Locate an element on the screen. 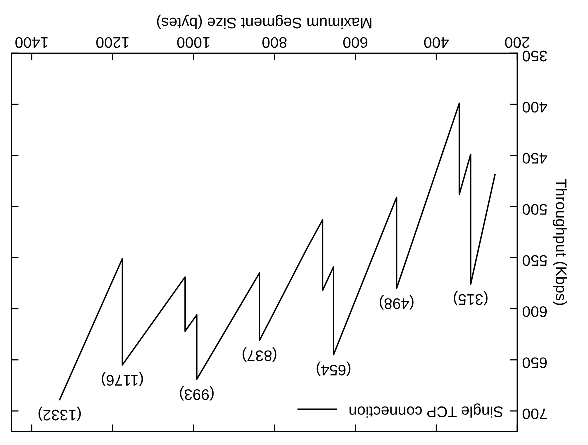 The height and width of the screenshot is (445, 588). y-tick-label: 550 is located at coordinates (535, 260).